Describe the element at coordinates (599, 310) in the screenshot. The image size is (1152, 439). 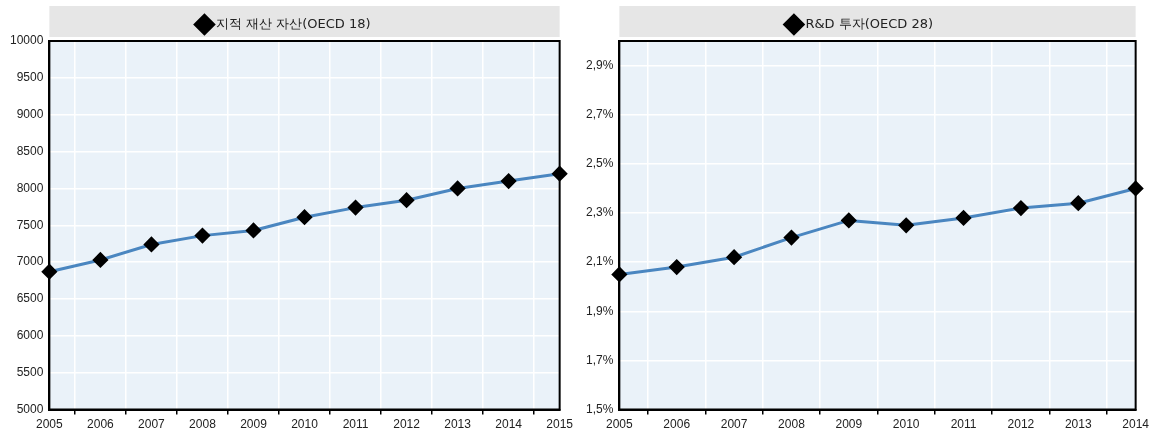
I see `y-tick-label: 1,9%` at that location.